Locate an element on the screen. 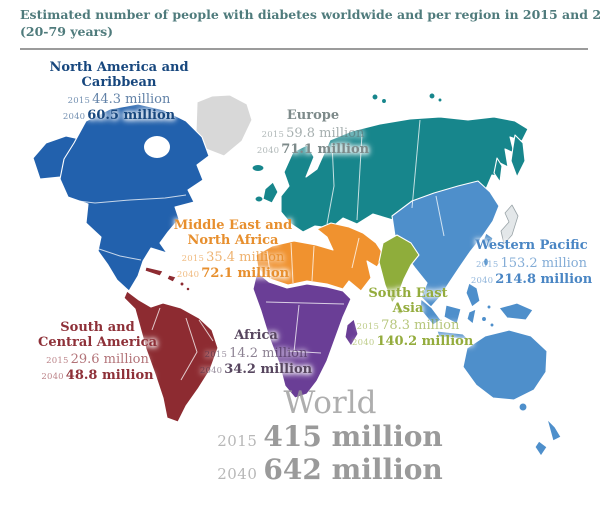 The height and width of the screenshot is (505, 600). china-east-asia-shape is located at coordinates (445, 244).